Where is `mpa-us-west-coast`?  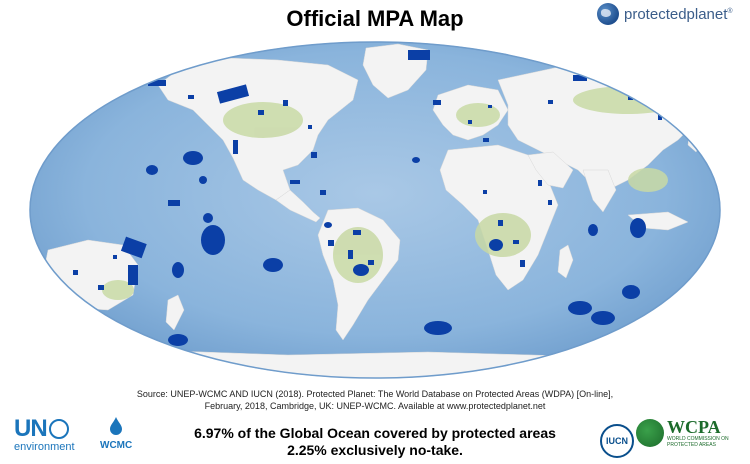
mpa-us-west-coast is located at coordinates (235, 147).